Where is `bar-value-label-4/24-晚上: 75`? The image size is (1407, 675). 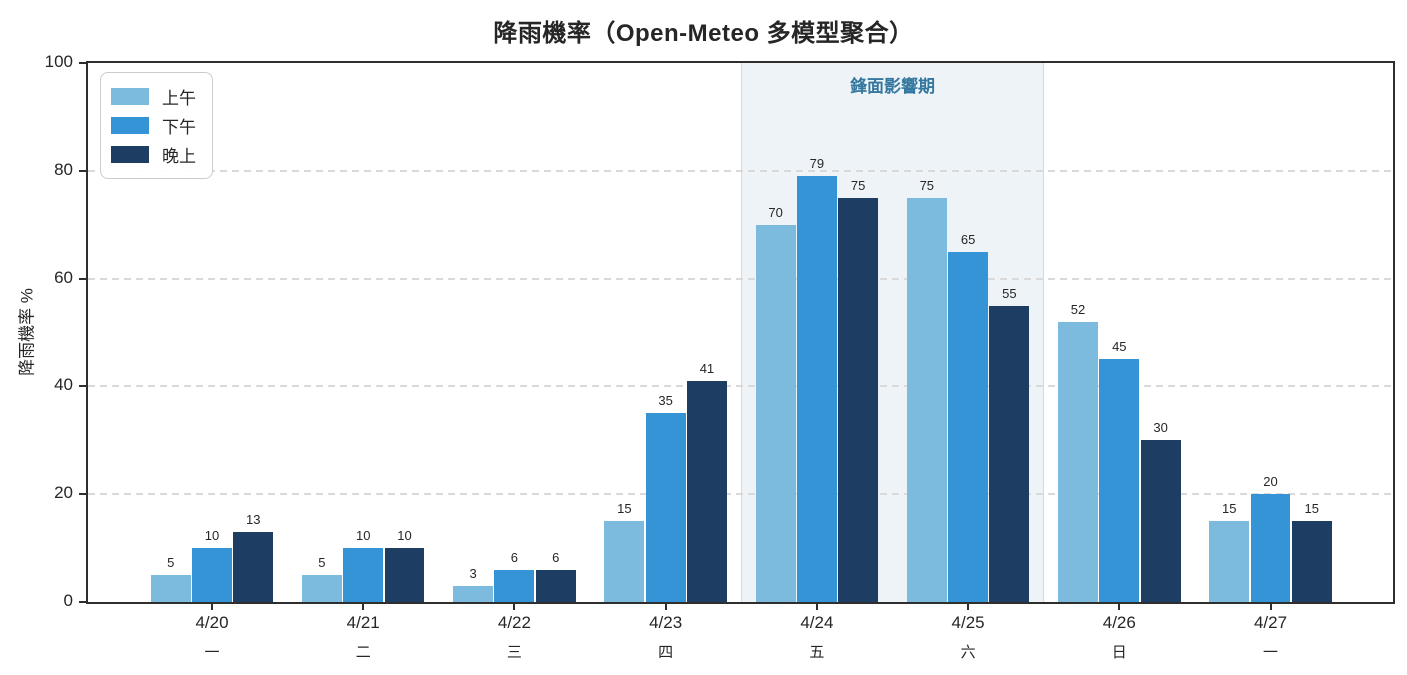 bar-value-label-4/24-晚上: 75 is located at coordinates (858, 185).